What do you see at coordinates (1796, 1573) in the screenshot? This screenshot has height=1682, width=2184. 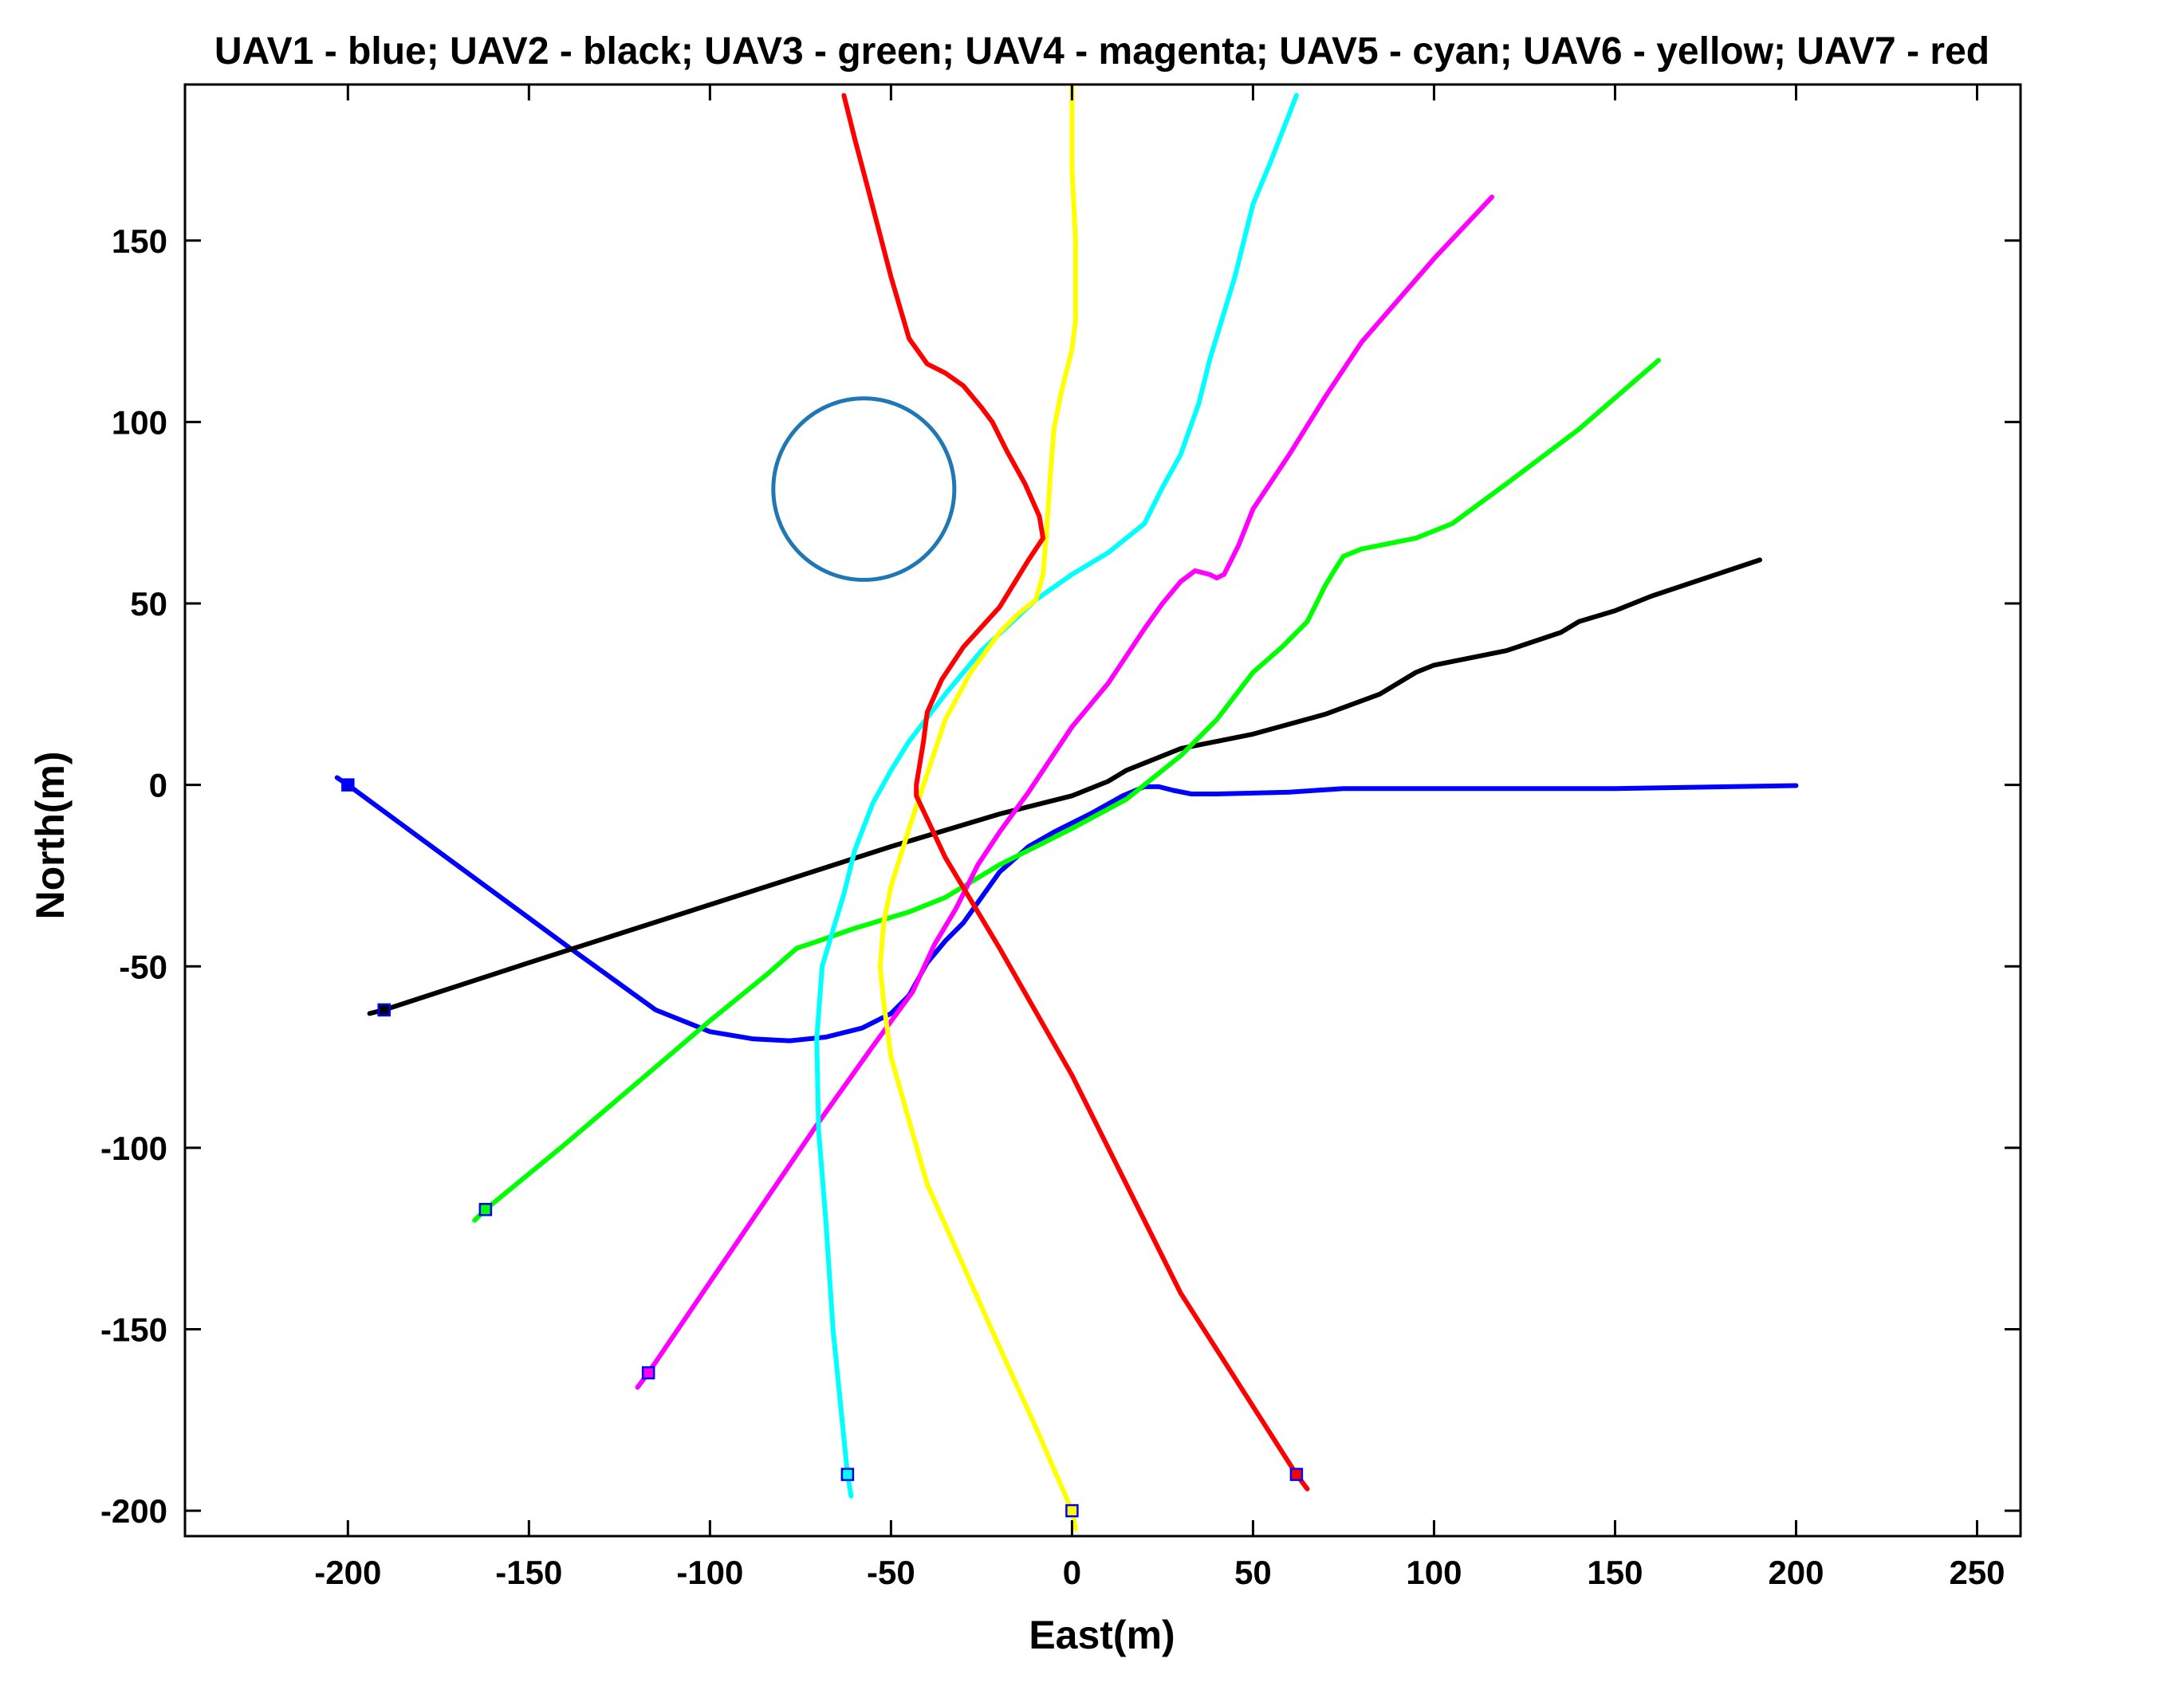 I see `x-tick-label: 200` at bounding box center [1796, 1573].